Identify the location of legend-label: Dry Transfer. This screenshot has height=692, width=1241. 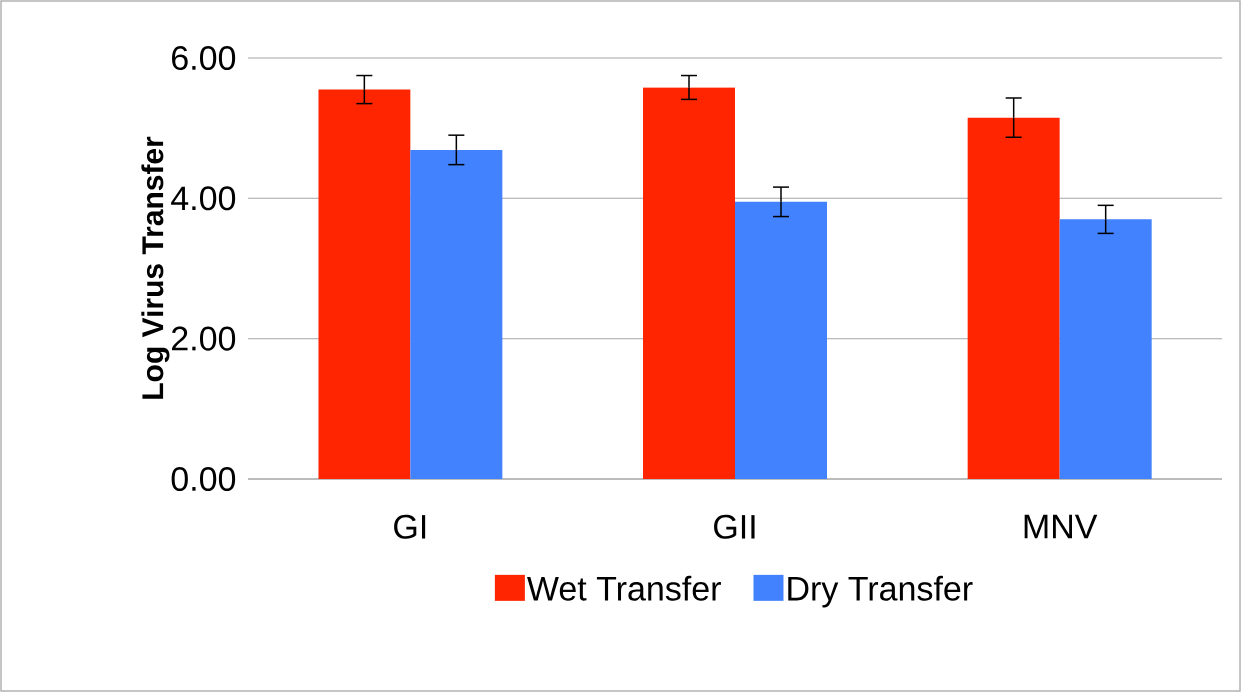
(880, 591).